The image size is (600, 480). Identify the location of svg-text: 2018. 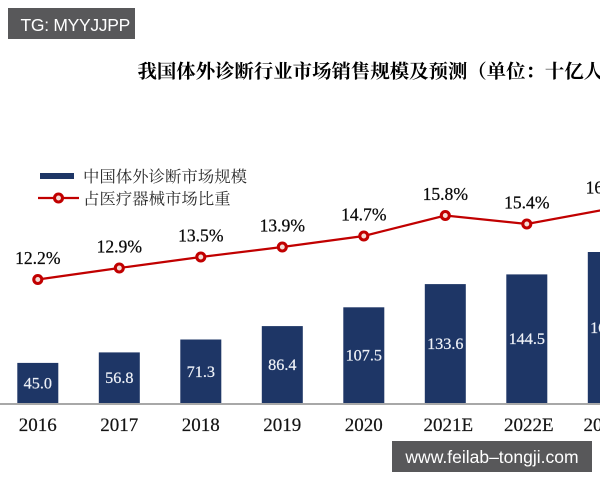
(201, 425).